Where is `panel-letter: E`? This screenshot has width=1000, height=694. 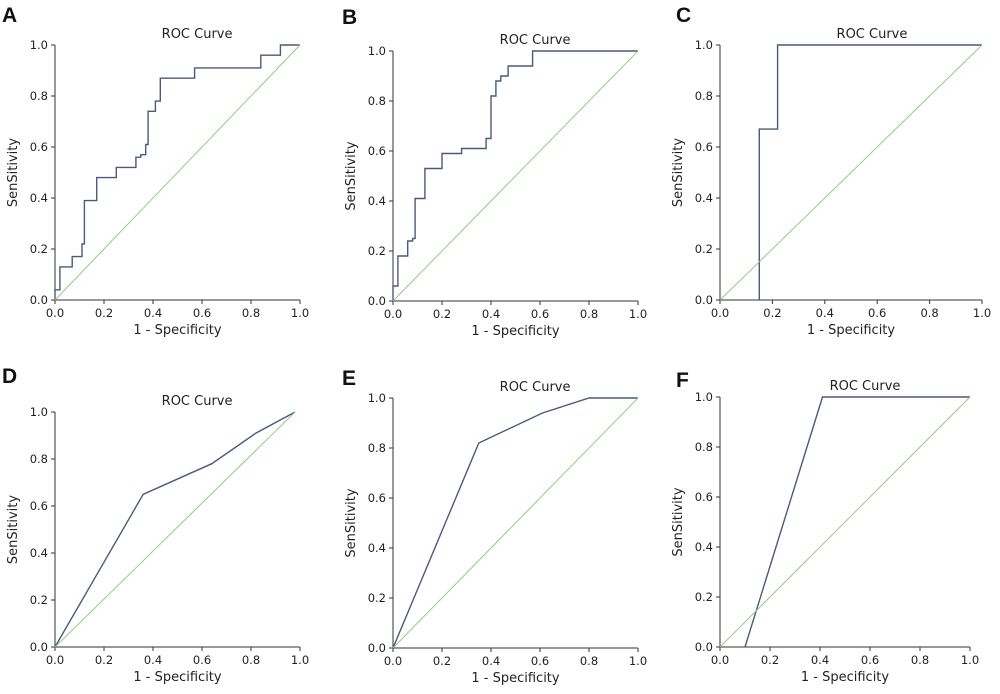 panel-letter: E is located at coordinates (349, 378).